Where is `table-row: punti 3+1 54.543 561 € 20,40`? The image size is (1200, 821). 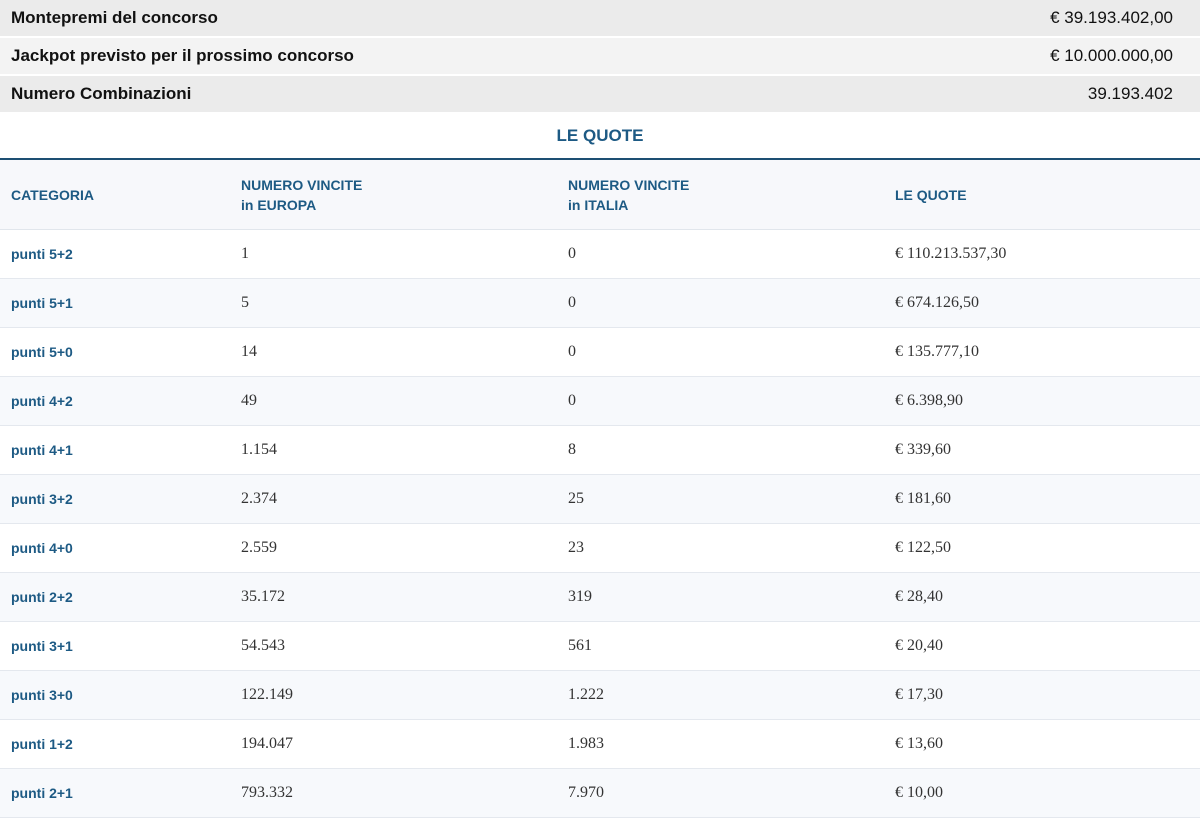 table-row: punti 3+1 54.543 561 € 20,40 is located at coordinates (600, 646).